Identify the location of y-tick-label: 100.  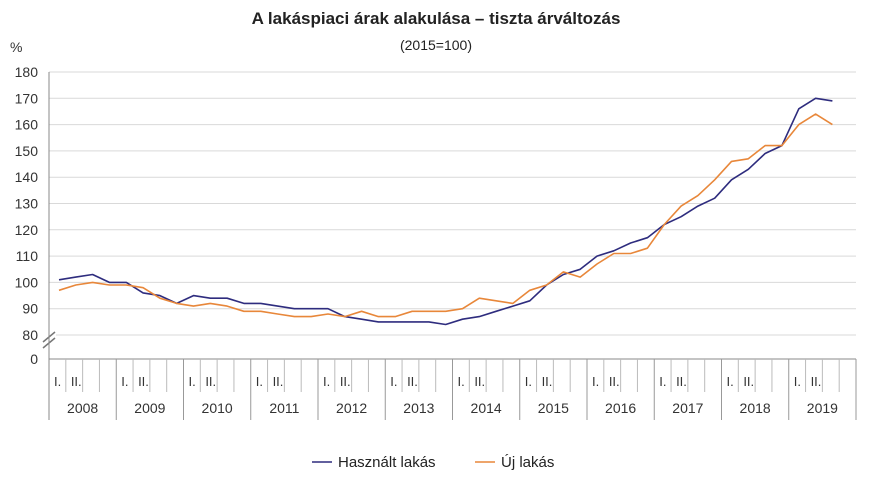
(27, 282).